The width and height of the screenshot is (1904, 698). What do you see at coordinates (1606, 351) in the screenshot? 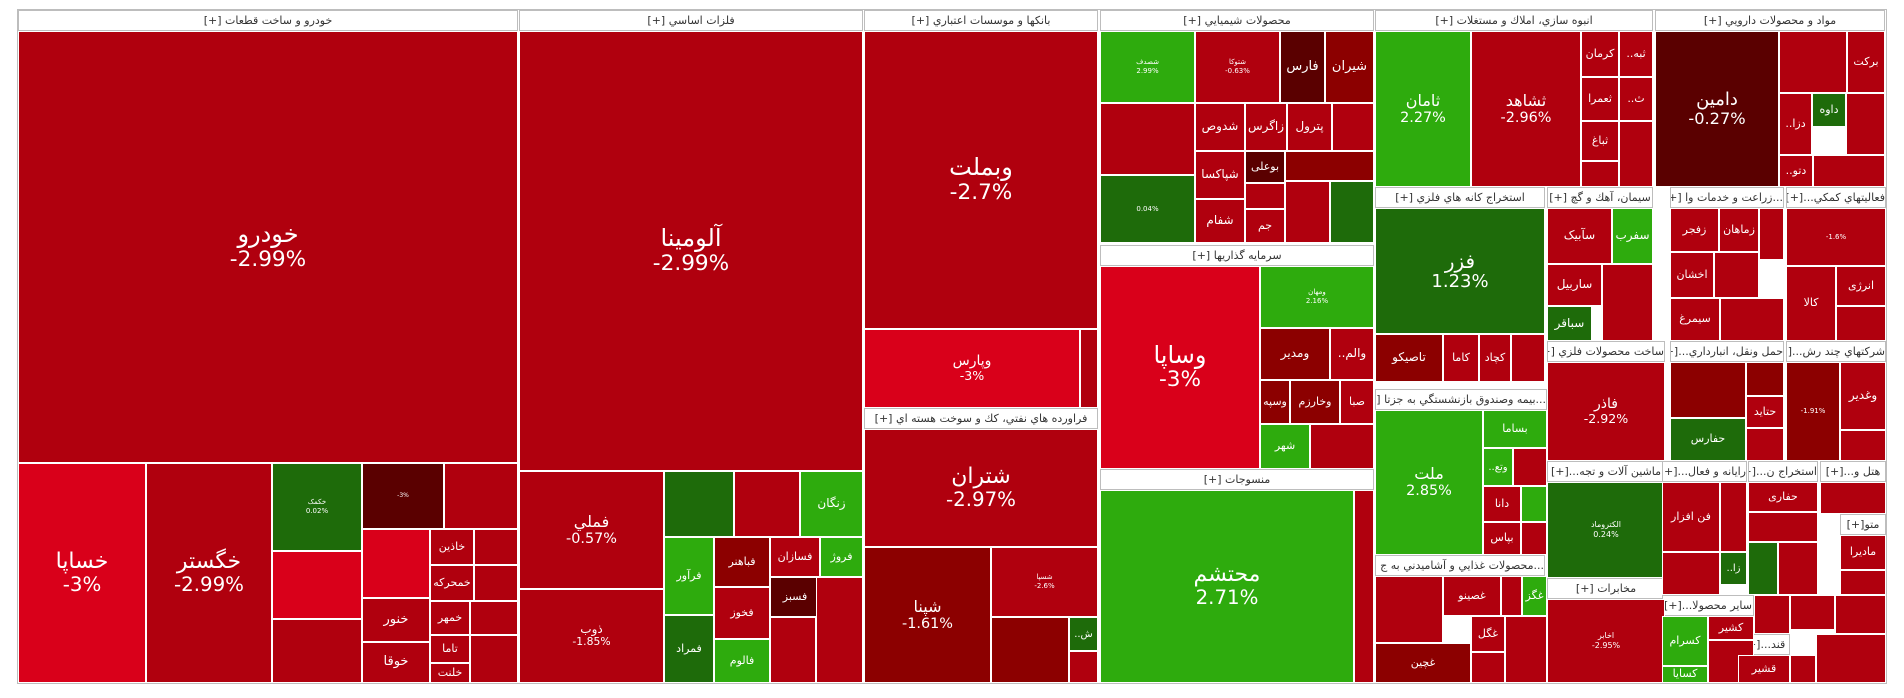
I see `sector-header-14: ساخت محصولات فلزي [+]` at bounding box center [1606, 351].